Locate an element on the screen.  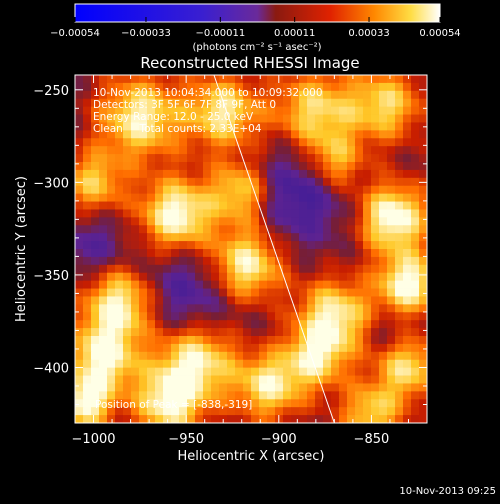
x-tick-label: −1000 is located at coordinates (94, 439).